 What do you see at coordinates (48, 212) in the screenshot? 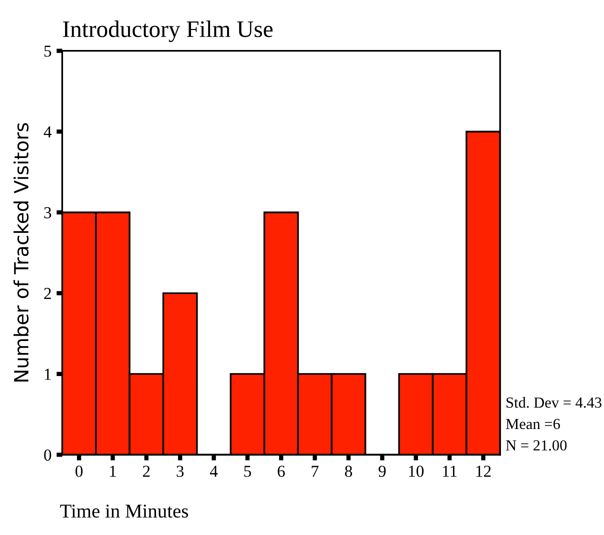
I see `y-tick-label: 3` at bounding box center [48, 212].